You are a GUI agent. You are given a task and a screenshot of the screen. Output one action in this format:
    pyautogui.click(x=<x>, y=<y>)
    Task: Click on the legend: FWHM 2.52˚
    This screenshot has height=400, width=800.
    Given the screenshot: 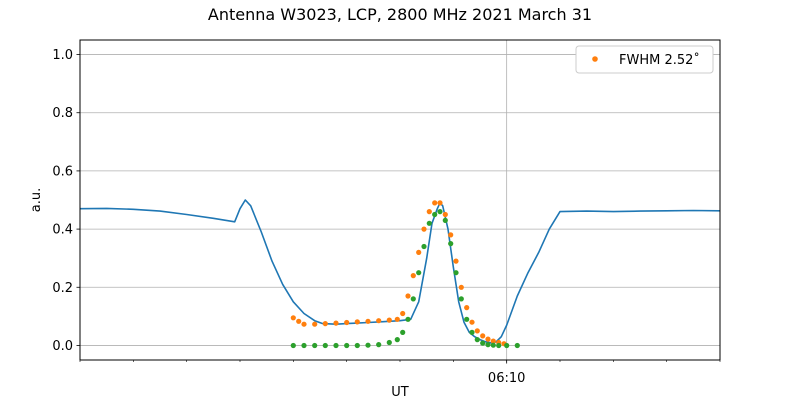 What is the action you would take?
    pyautogui.click(x=644, y=59)
    